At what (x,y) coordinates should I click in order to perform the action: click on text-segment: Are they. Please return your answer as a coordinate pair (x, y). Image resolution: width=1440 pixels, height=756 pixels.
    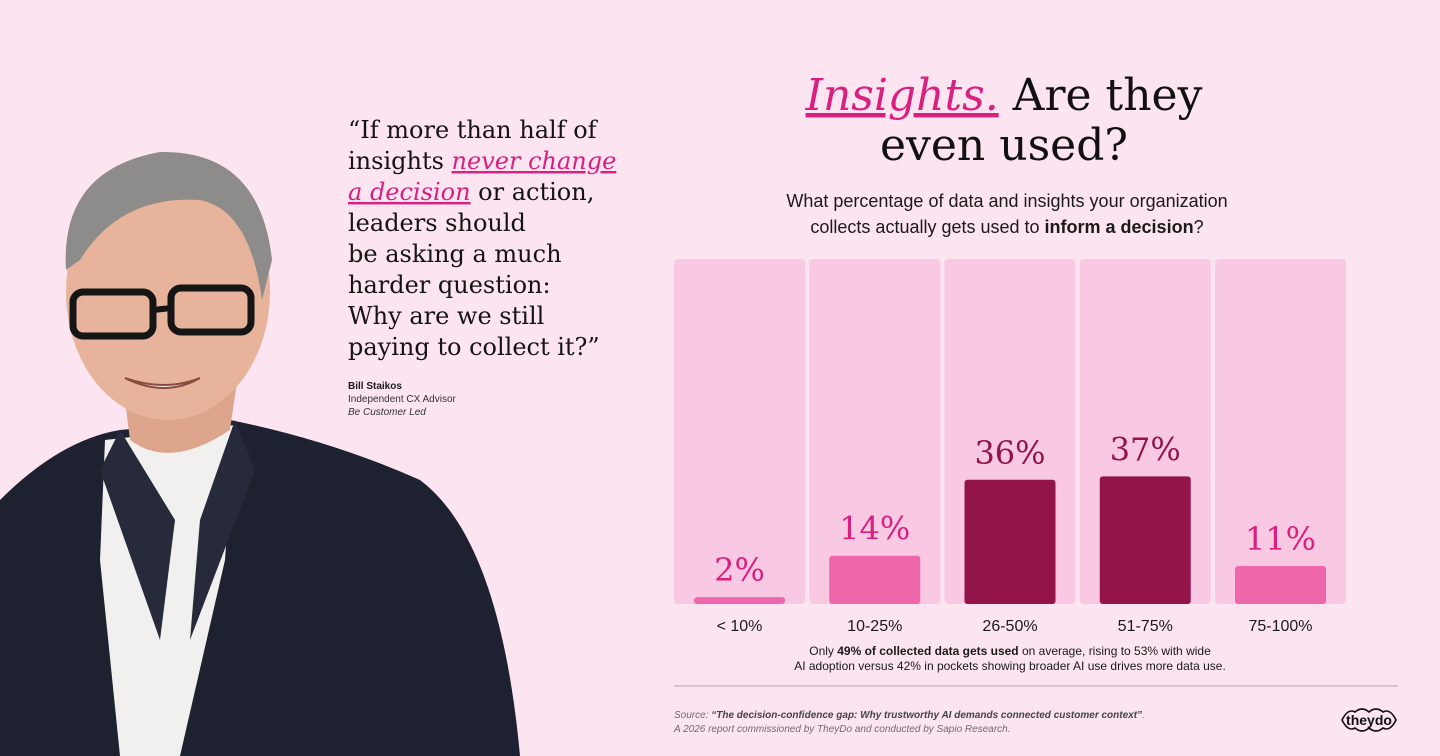
    Looking at the image, I should click on (1101, 95).